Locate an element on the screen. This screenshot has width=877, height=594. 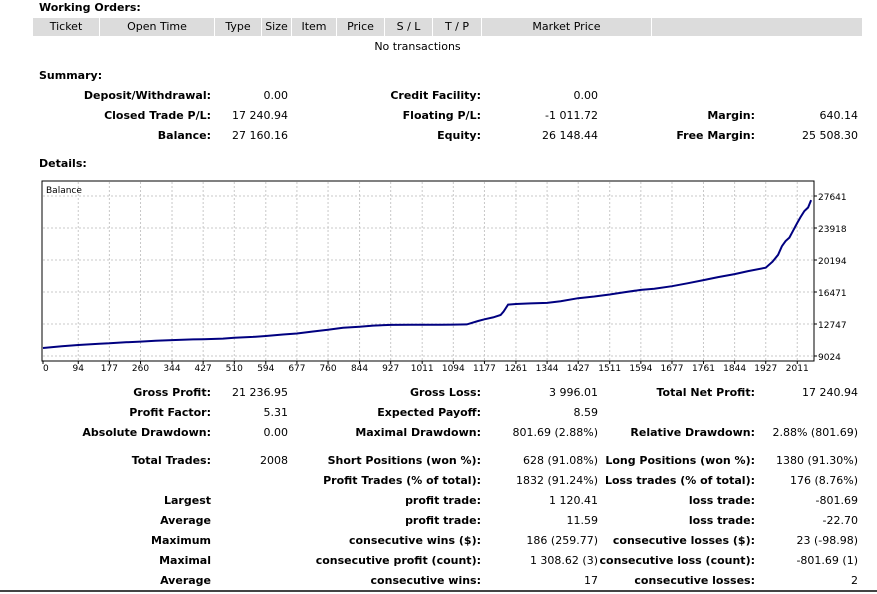
largest-loss-trade-label: loss trade: is located at coordinates (721, 500).